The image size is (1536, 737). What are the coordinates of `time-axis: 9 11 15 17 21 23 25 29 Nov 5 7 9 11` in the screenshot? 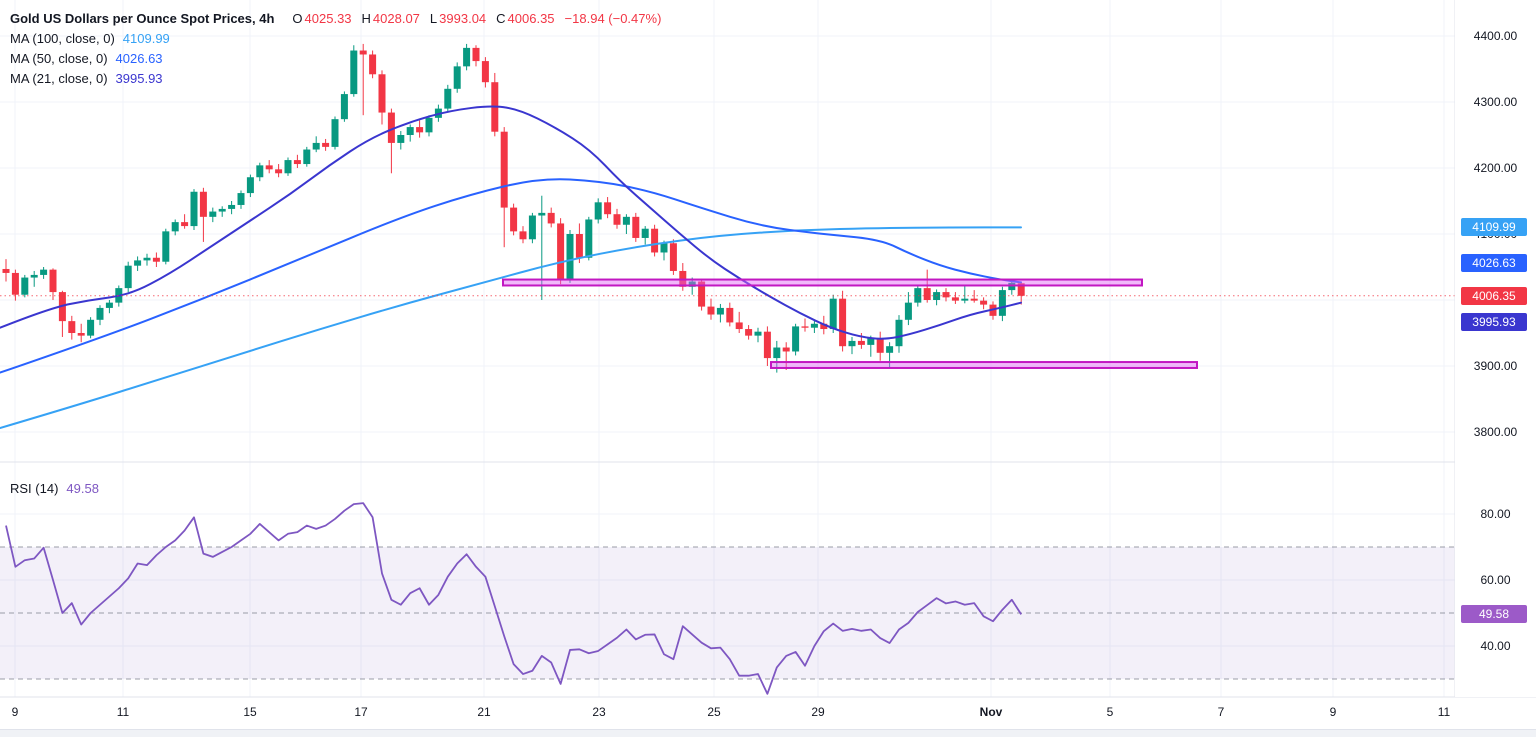 It's located at (768, 713).